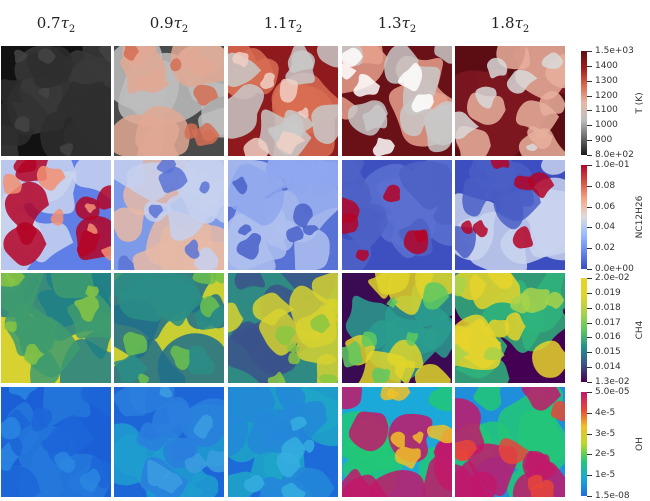 The height and width of the screenshot is (501, 650). What do you see at coordinates (605, 248) in the screenshot?
I see `colorbar-tick-label: 0.02` at bounding box center [605, 248].